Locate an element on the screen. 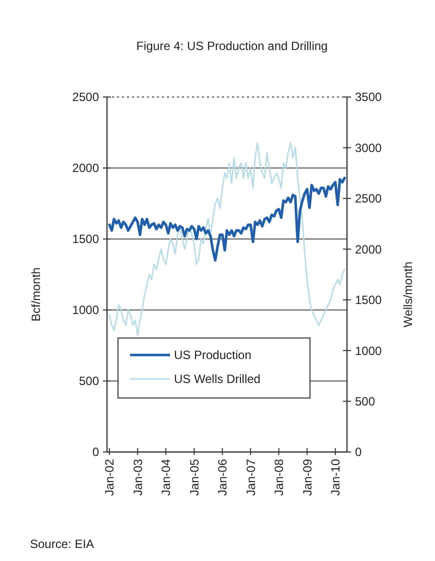  x-tick-label: Jan-09 is located at coordinates (307, 477).